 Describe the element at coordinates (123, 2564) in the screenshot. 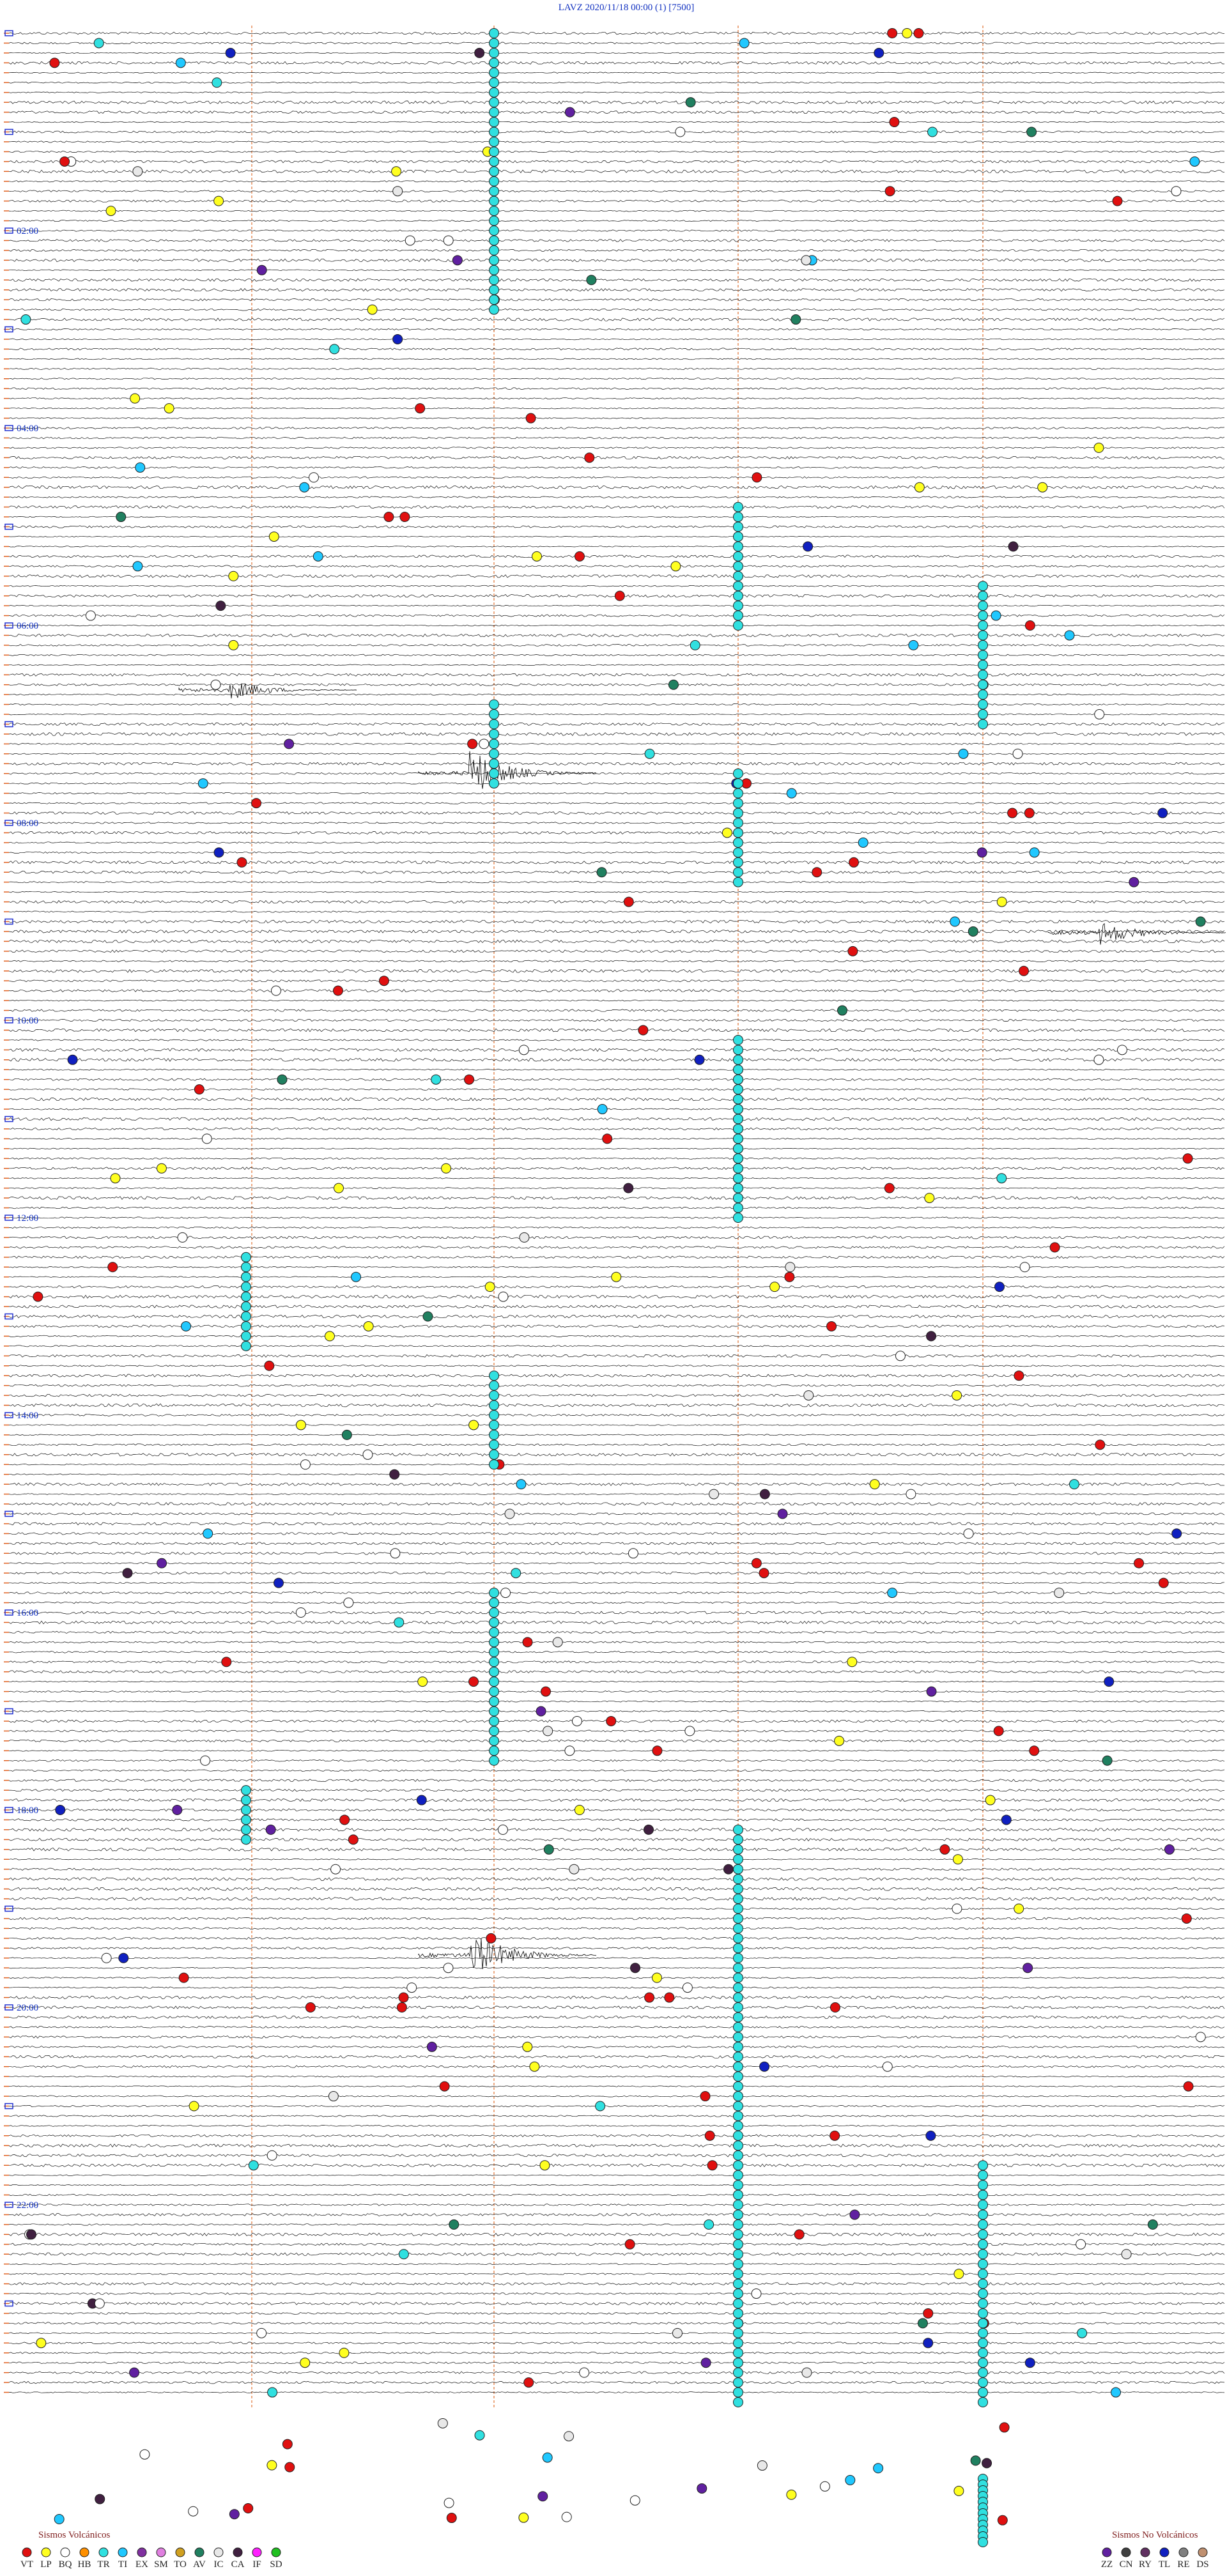

I see `legend-code: TI` at that location.